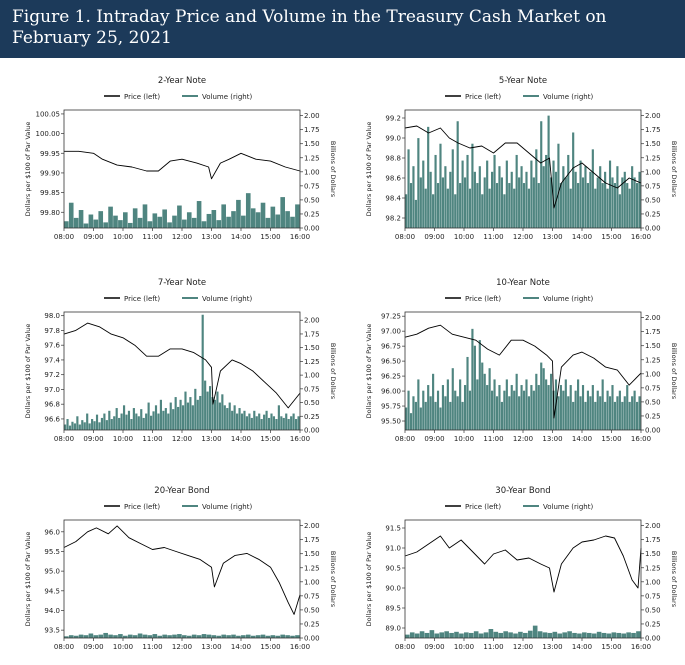  Describe the element at coordinates (52, 631) in the screenshot. I see `y-tick-label: 93.5` at that location.